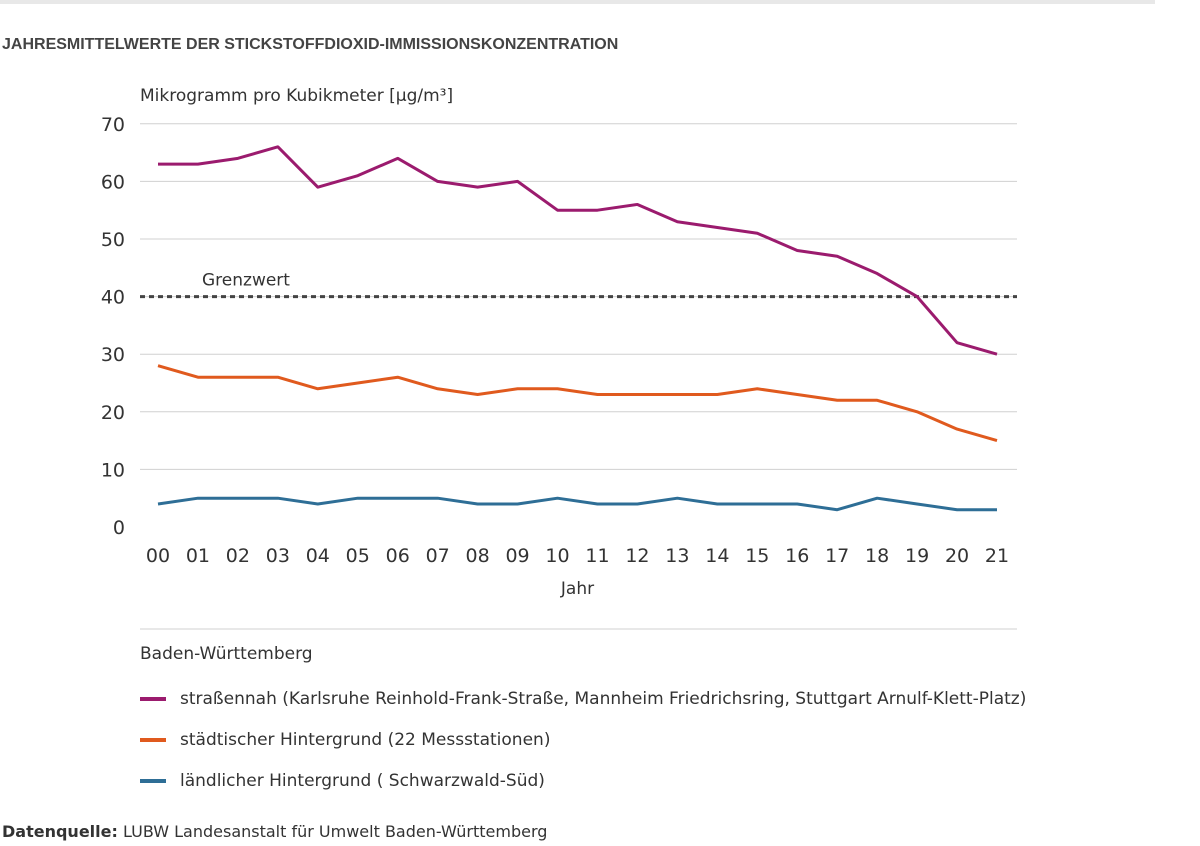 Image resolution: width=1200 pixels, height=846 pixels. What do you see at coordinates (557, 556) in the screenshot?
I see `x-tick-label: 10` at bounding box center [557, 556].